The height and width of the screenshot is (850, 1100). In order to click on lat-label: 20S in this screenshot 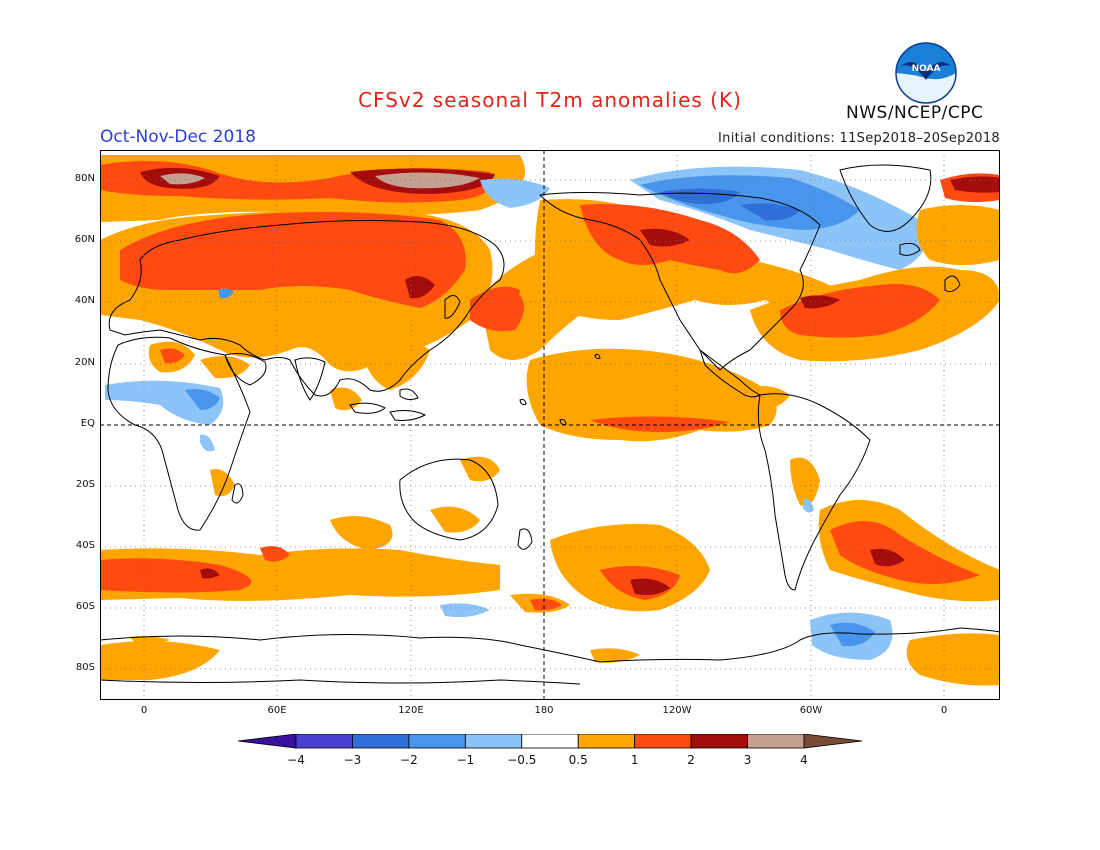, I will do `click(85, 484)`.